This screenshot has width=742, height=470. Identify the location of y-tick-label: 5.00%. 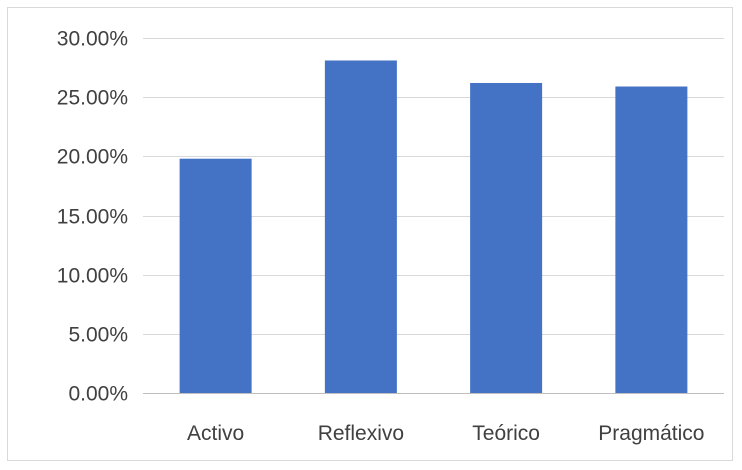
(98, 335).